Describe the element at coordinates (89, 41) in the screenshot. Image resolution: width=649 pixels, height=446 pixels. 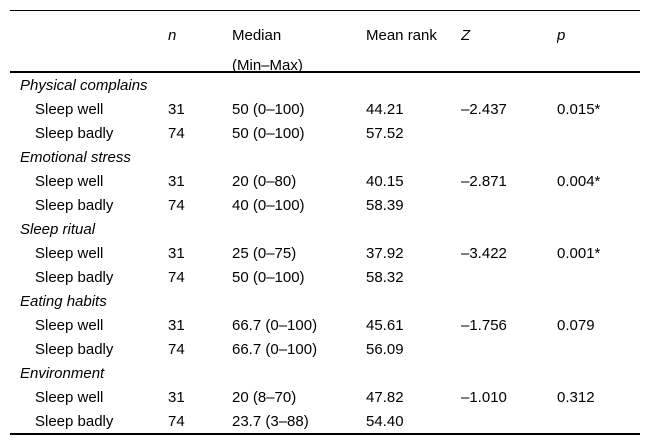
I see `col-header-empty` at that location.